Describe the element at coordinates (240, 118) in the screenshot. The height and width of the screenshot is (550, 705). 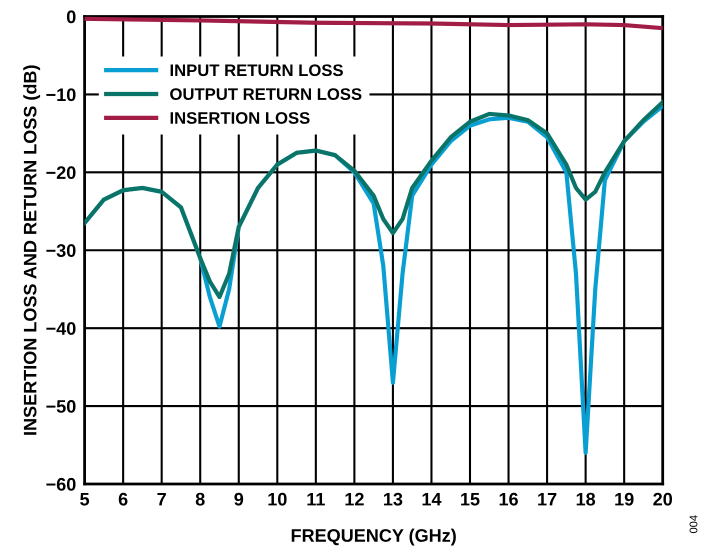
I see `legend-label: INSERTION LOSS` at that location.